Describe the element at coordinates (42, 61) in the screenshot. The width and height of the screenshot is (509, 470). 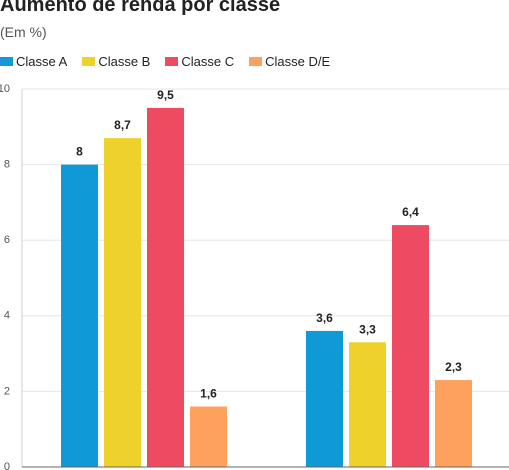
I see `legend-label-classe-a: Classe A` at that location.